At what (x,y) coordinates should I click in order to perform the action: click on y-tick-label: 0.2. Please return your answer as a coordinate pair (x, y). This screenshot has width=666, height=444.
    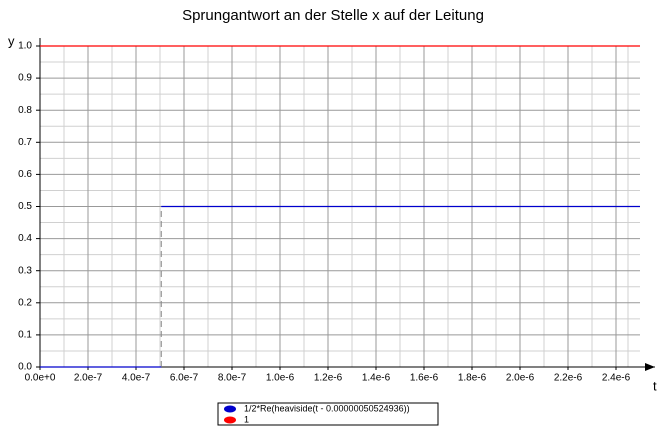
    Looking at the image, I should click on (25, 302).